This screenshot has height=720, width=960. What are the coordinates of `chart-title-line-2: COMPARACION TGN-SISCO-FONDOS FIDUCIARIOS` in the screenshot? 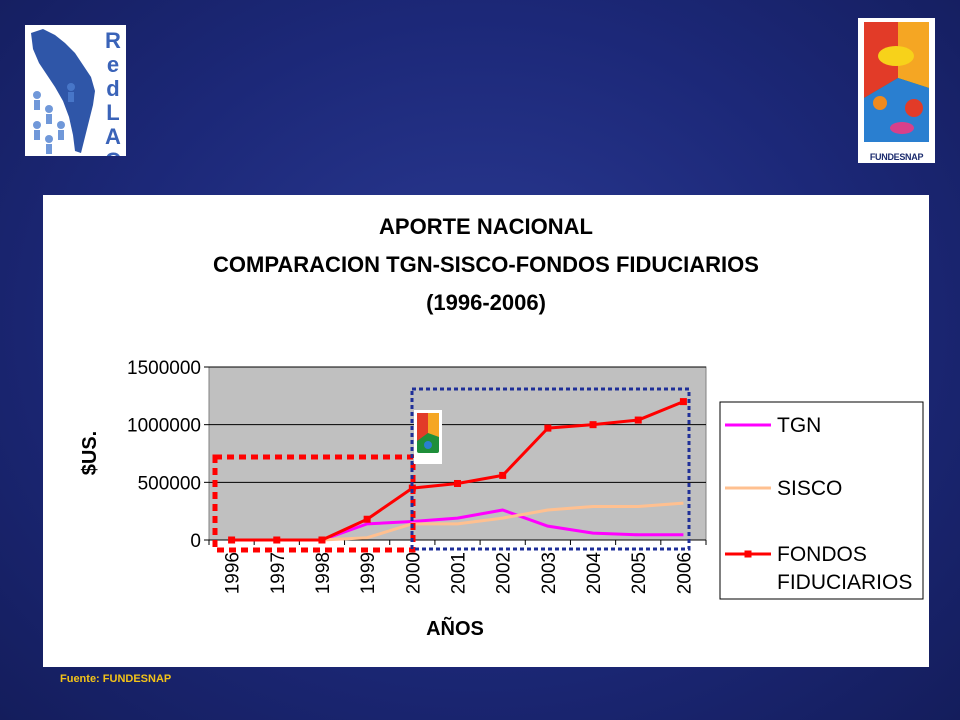 It's located at (486, 264).